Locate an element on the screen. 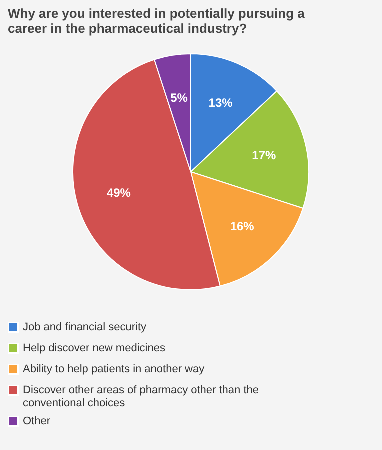 The image size is (382, 450). data-label: 17% is located at coordinates (264, 155).